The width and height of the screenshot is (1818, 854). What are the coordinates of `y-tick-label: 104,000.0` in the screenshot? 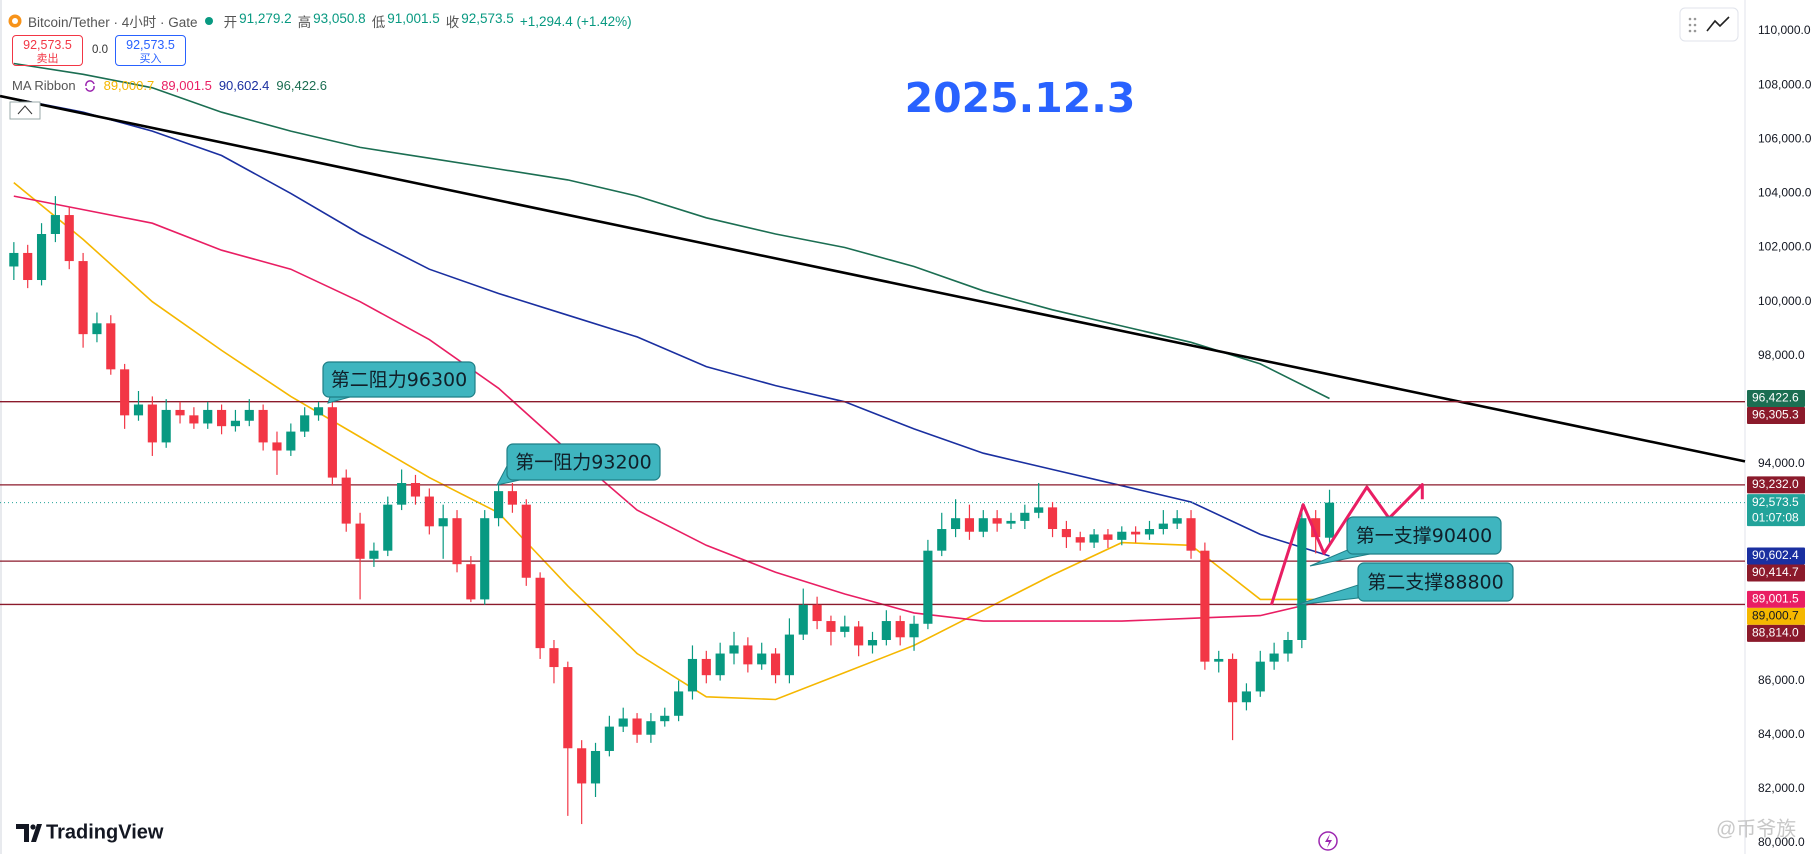 It's located at (1785, 193).